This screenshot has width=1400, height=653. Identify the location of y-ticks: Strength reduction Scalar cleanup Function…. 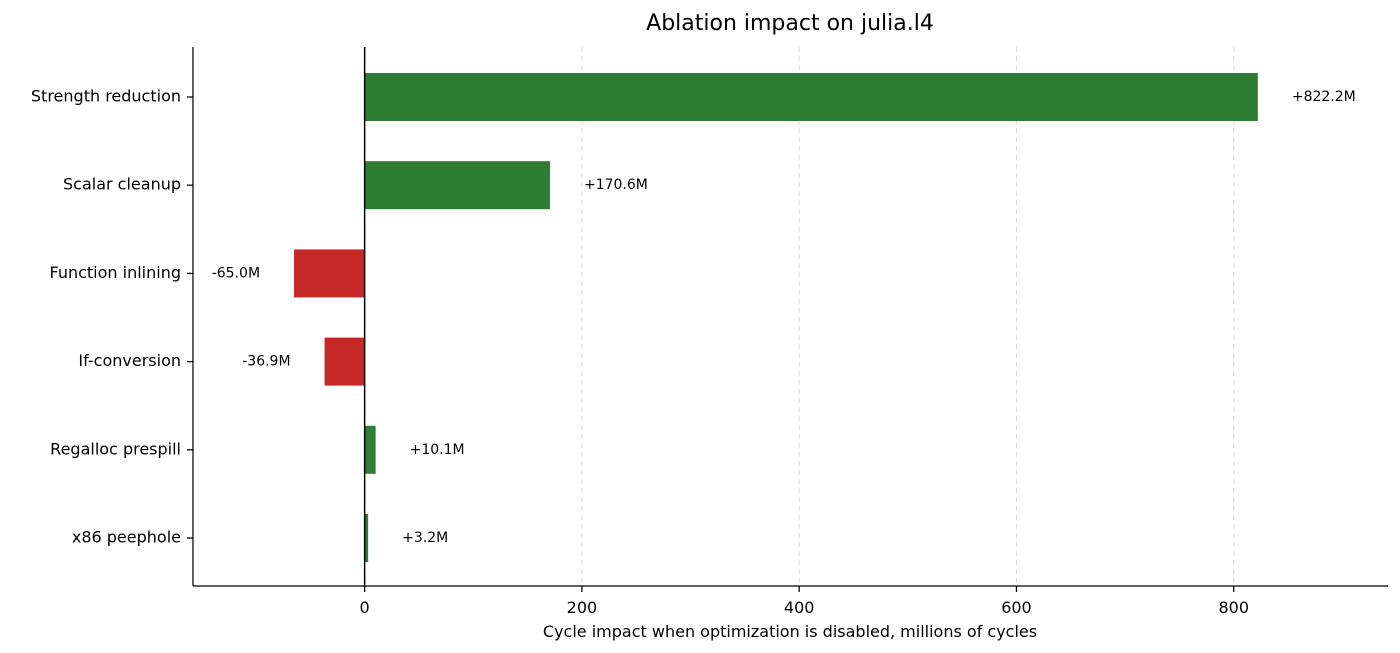
(112, 317).